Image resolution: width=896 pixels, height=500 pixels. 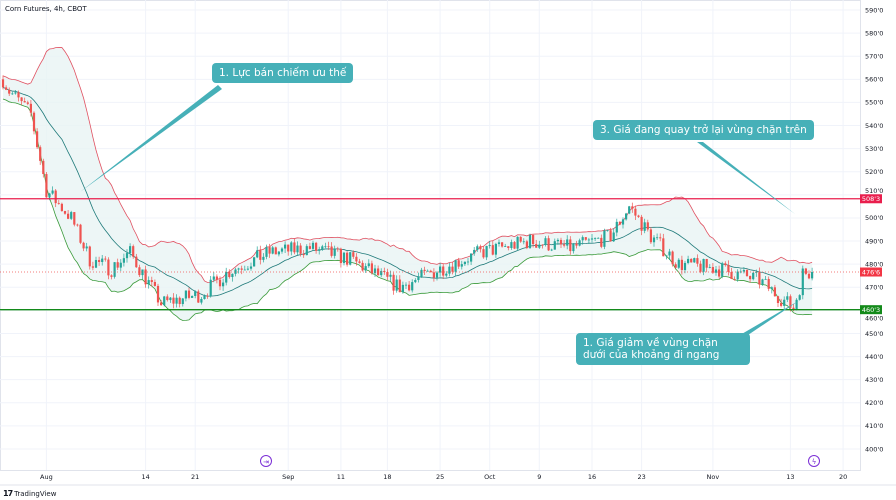 I want to click on time-tick-label: 11, so click(x=341, y=477).